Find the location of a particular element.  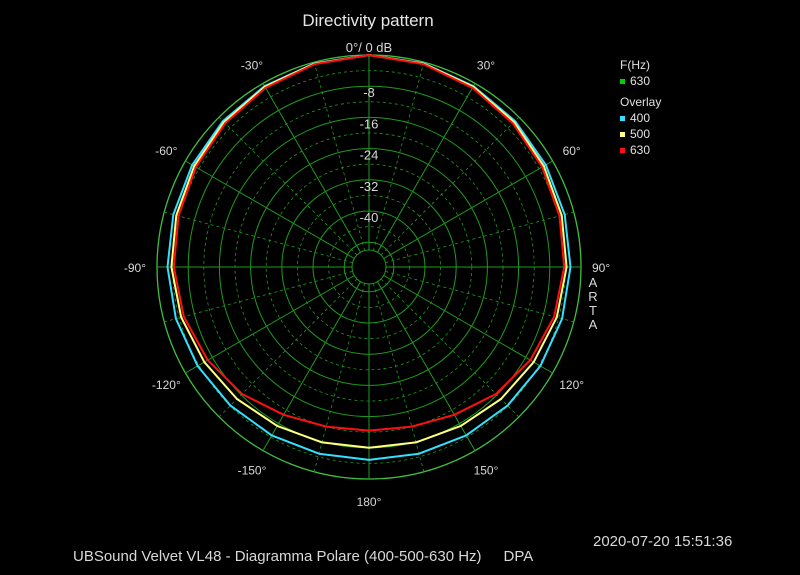

legend-overlay-label: 400 is located at coordinates (640, 118).